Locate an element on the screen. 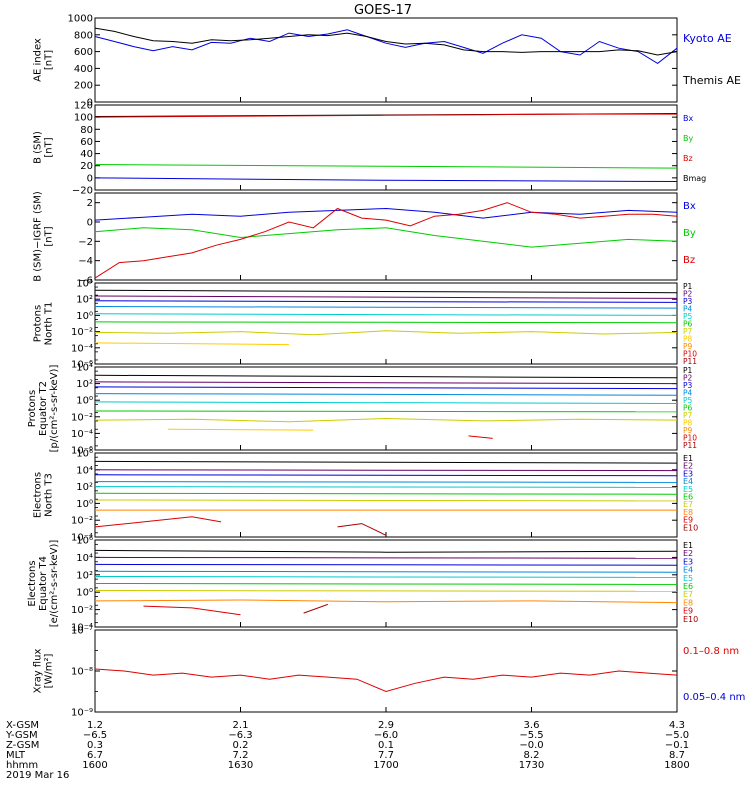  legend-label: P3 is located at coordinates (688, 385).